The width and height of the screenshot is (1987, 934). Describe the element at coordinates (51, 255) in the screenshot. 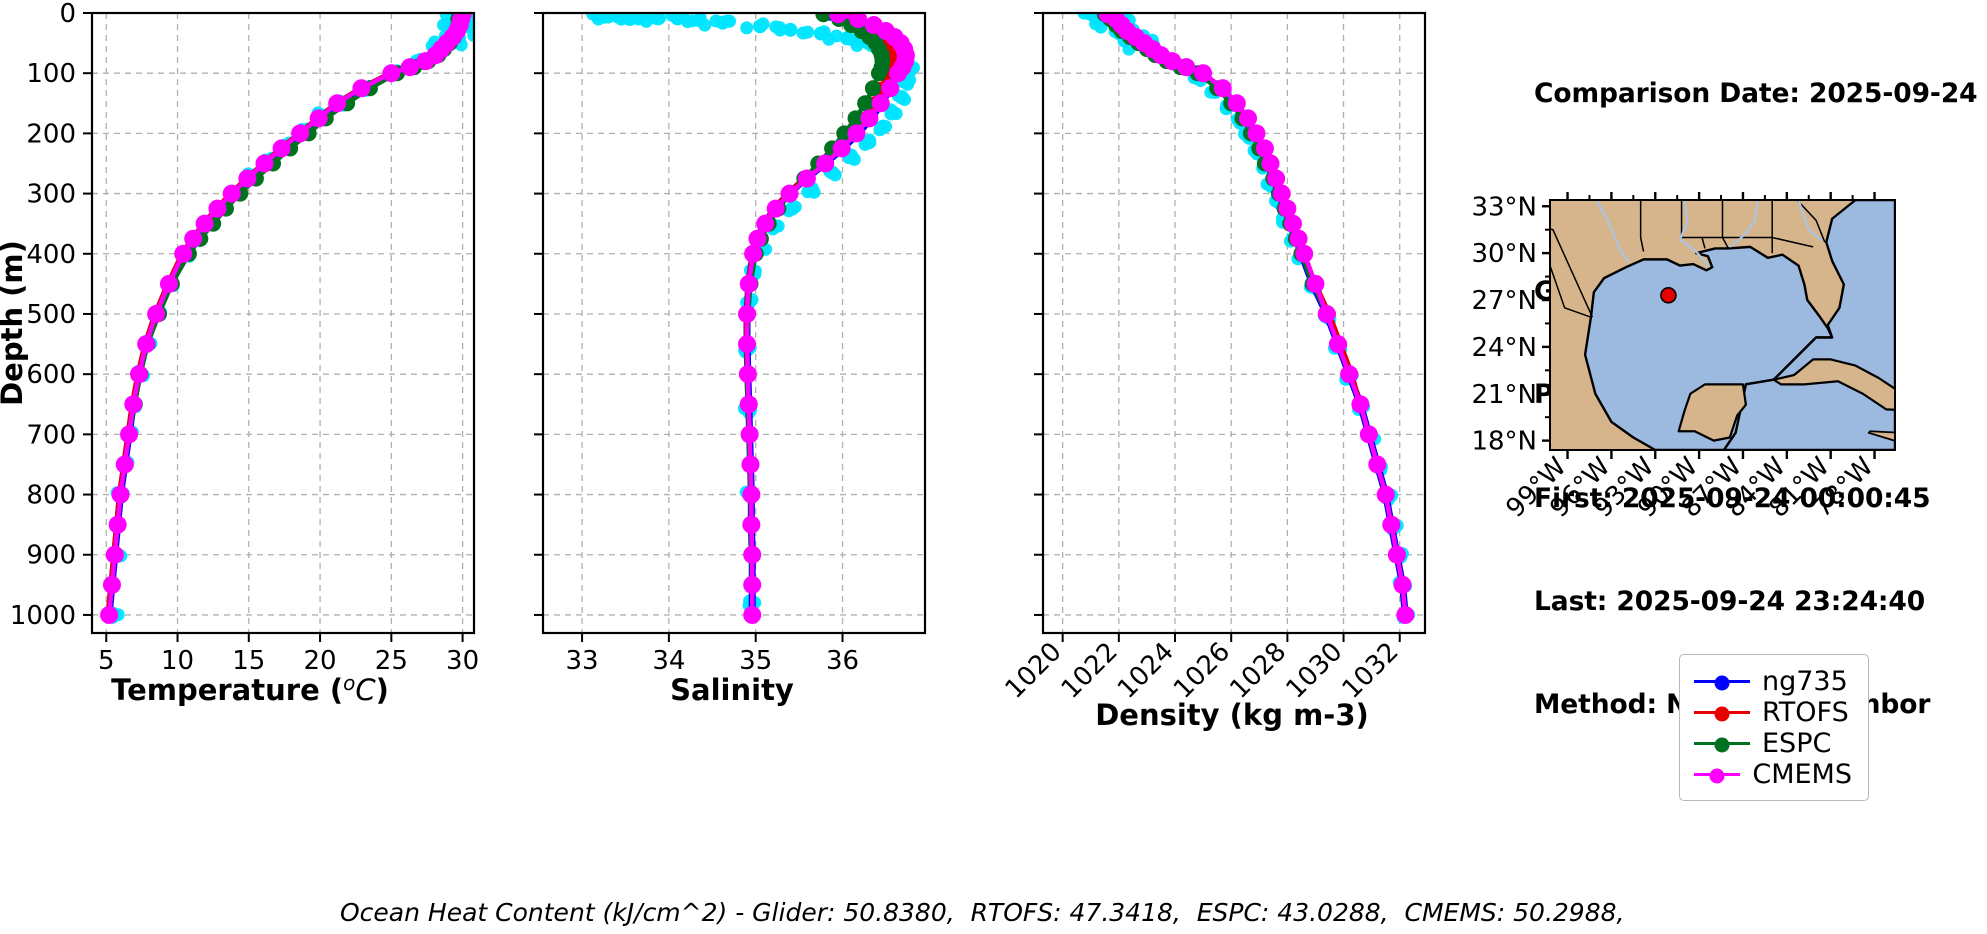

I see `y-tick-label: 400` at that location.